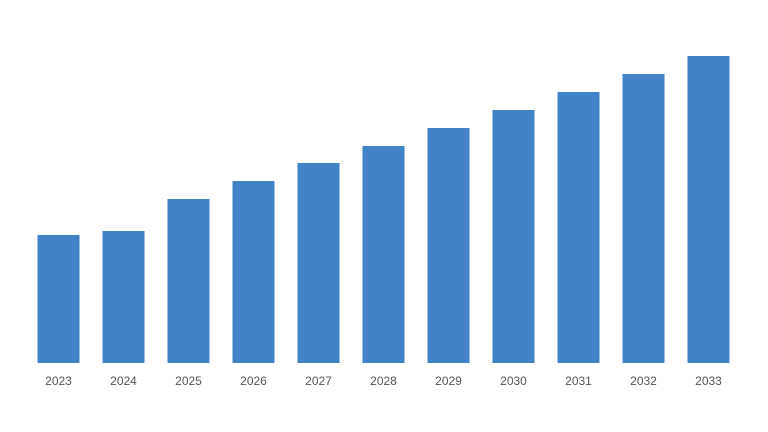 The height and width of the screenshot is (432, 768). What do you see at coordinates (58, 381) in the screenshot?
I see `x-tick-label: 2023` at bounding box center [58, 381].